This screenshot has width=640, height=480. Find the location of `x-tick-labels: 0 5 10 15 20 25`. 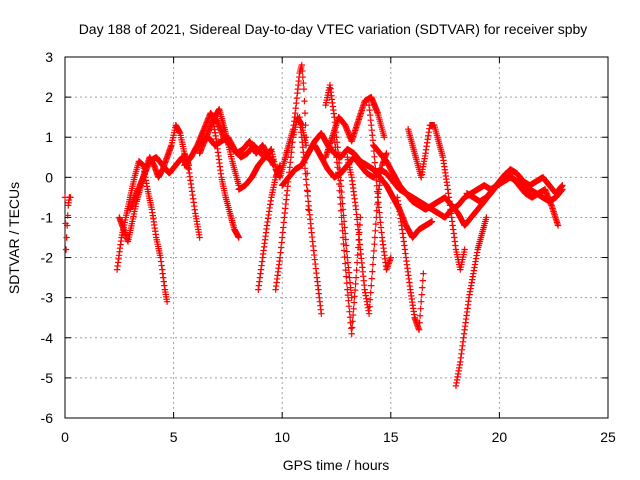

x-tick-labels: 0 5 10 15 20 25 is located at coordinates (338, 437).